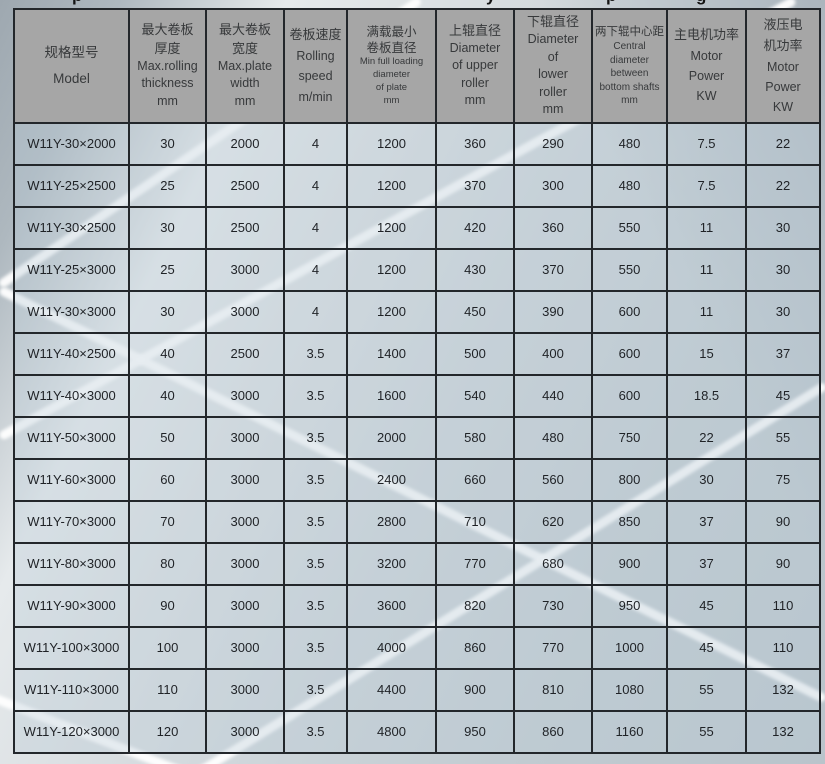 Image resolution: width=825 pixels, height=764 pixels. What do you see at coordinates (706, 395) in the screenshot?
I see `cell-main-motor-power: 18.5` at bounding box center [706, 395].